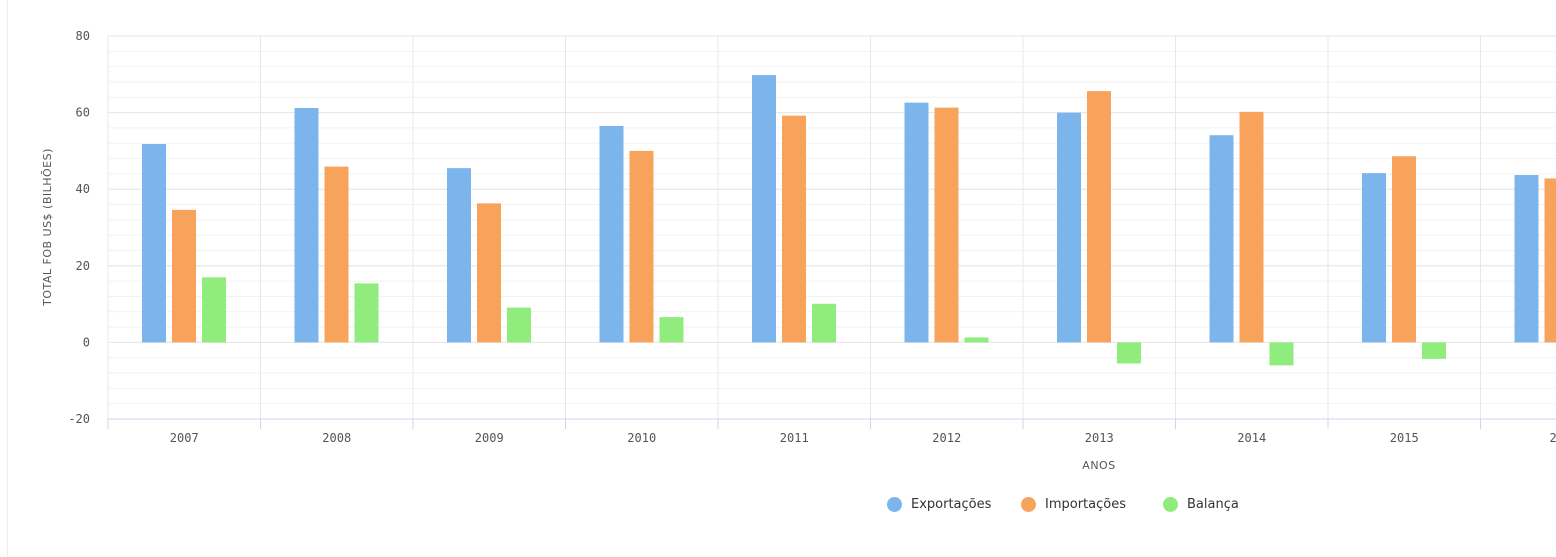 The width and height of the screenshot is (1556, 557). Describe the element at coordinates (1251, 438) in the screenshot. I see `x-tick-label: 2014` at that location.